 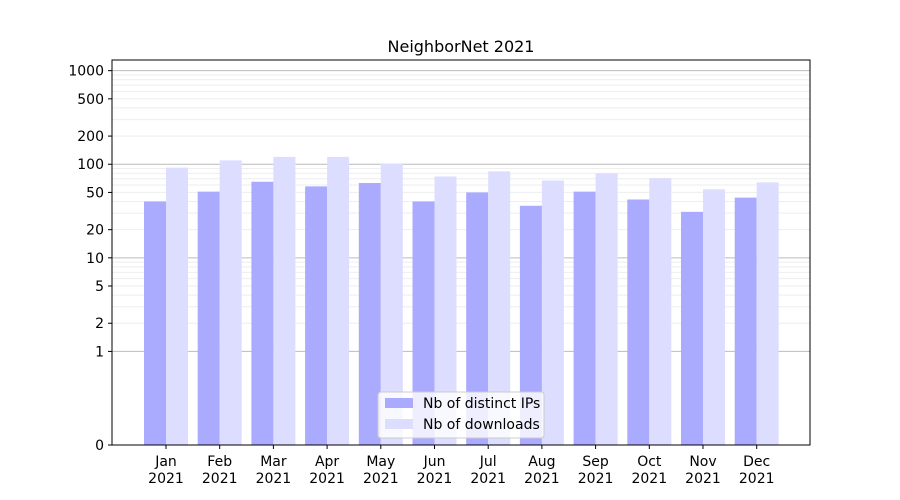 I want to click on y-tick-label: 1000, so click(x=86, y=72).